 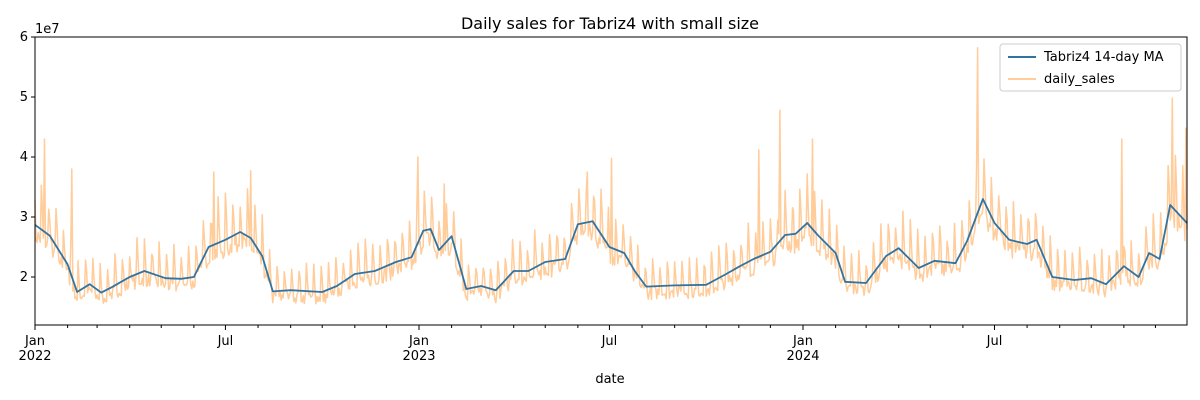 I want to click on y-scale-label: 1e7, so click(x=47, y=29).